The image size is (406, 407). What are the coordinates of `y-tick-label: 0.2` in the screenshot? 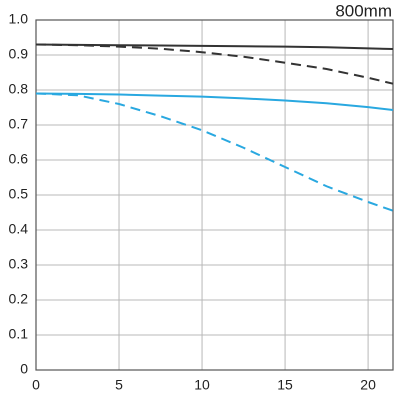 It's located at (19, 299).